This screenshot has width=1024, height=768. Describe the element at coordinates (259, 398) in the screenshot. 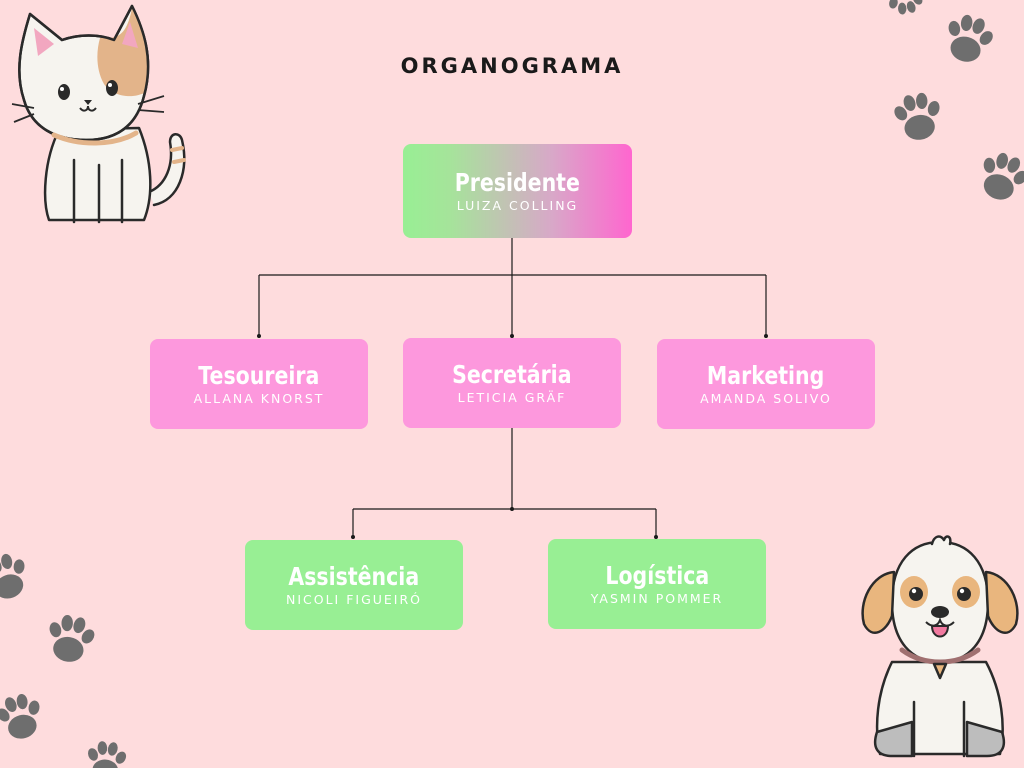

I see `node-person: ALLANA KNORST` at that location.